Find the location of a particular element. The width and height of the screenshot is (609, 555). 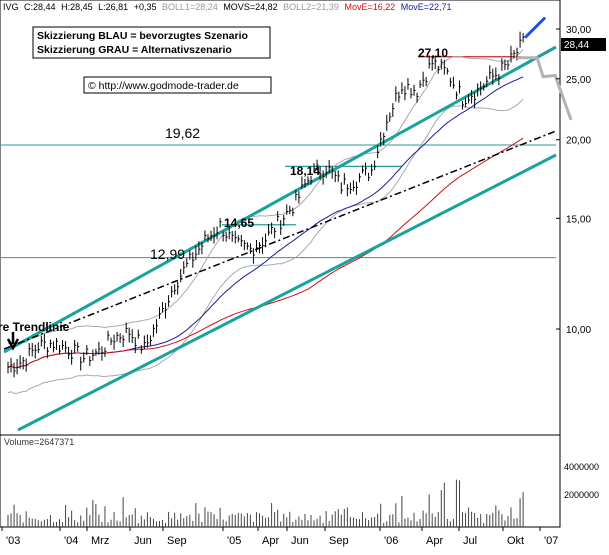

level-12-99-label: 12,99 is located at coordinates (167, 254).